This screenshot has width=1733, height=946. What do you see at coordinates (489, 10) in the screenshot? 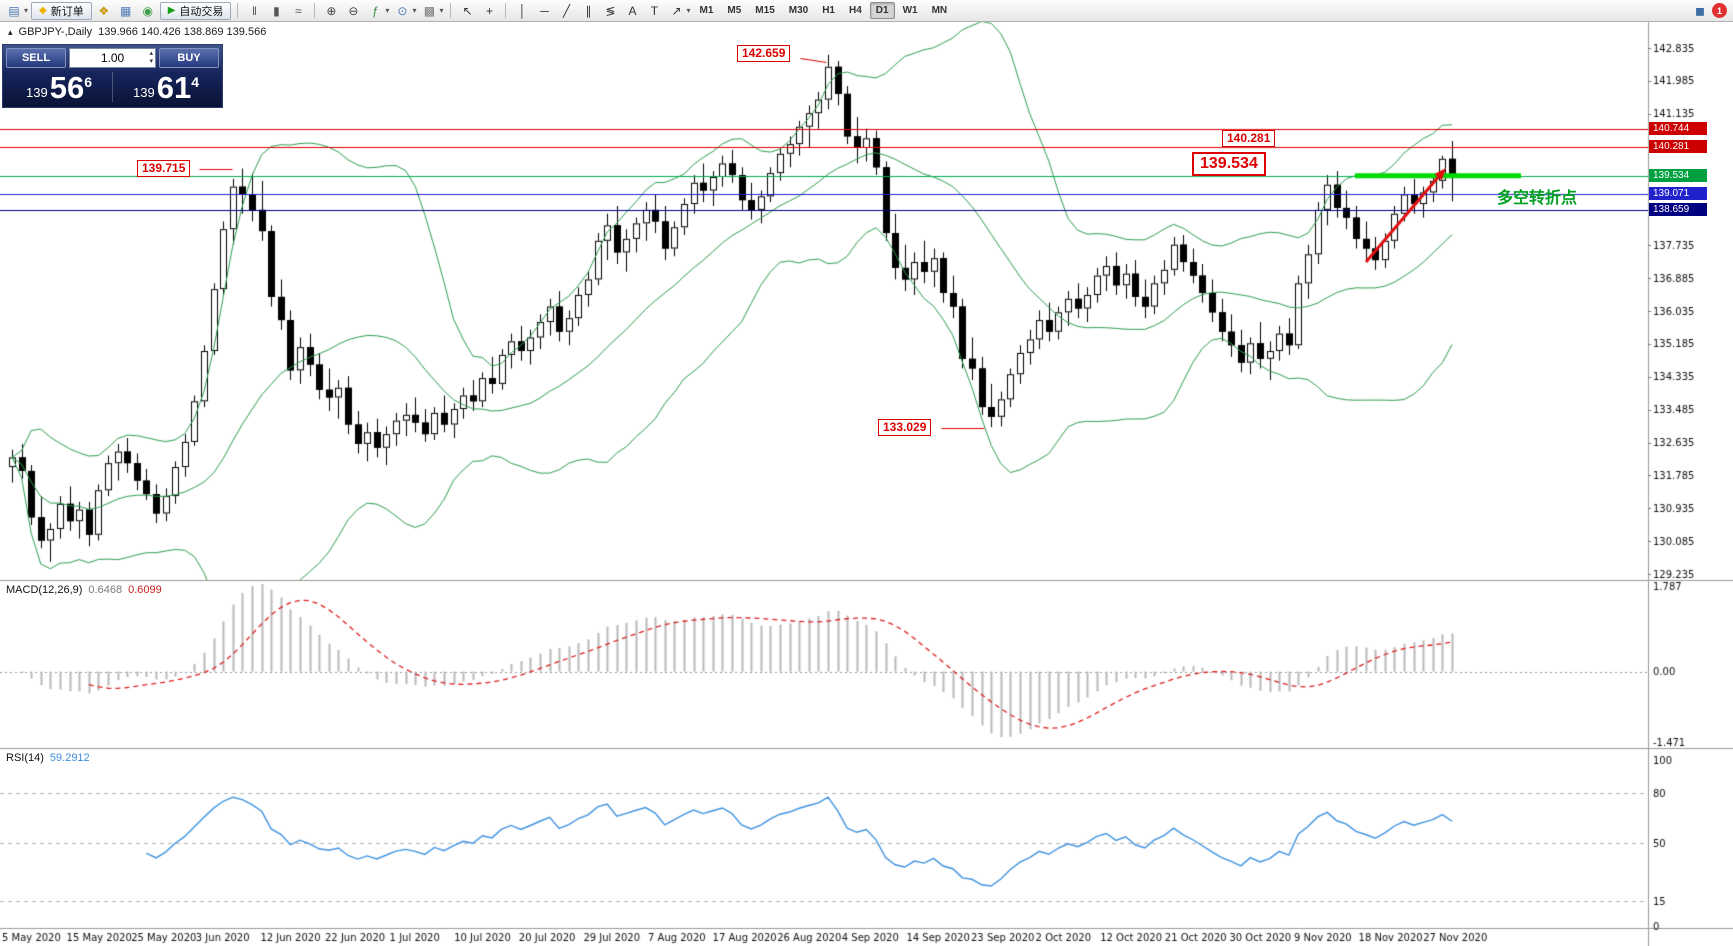
I see `crosshair-icon: +` at bounding box center [489, 10].